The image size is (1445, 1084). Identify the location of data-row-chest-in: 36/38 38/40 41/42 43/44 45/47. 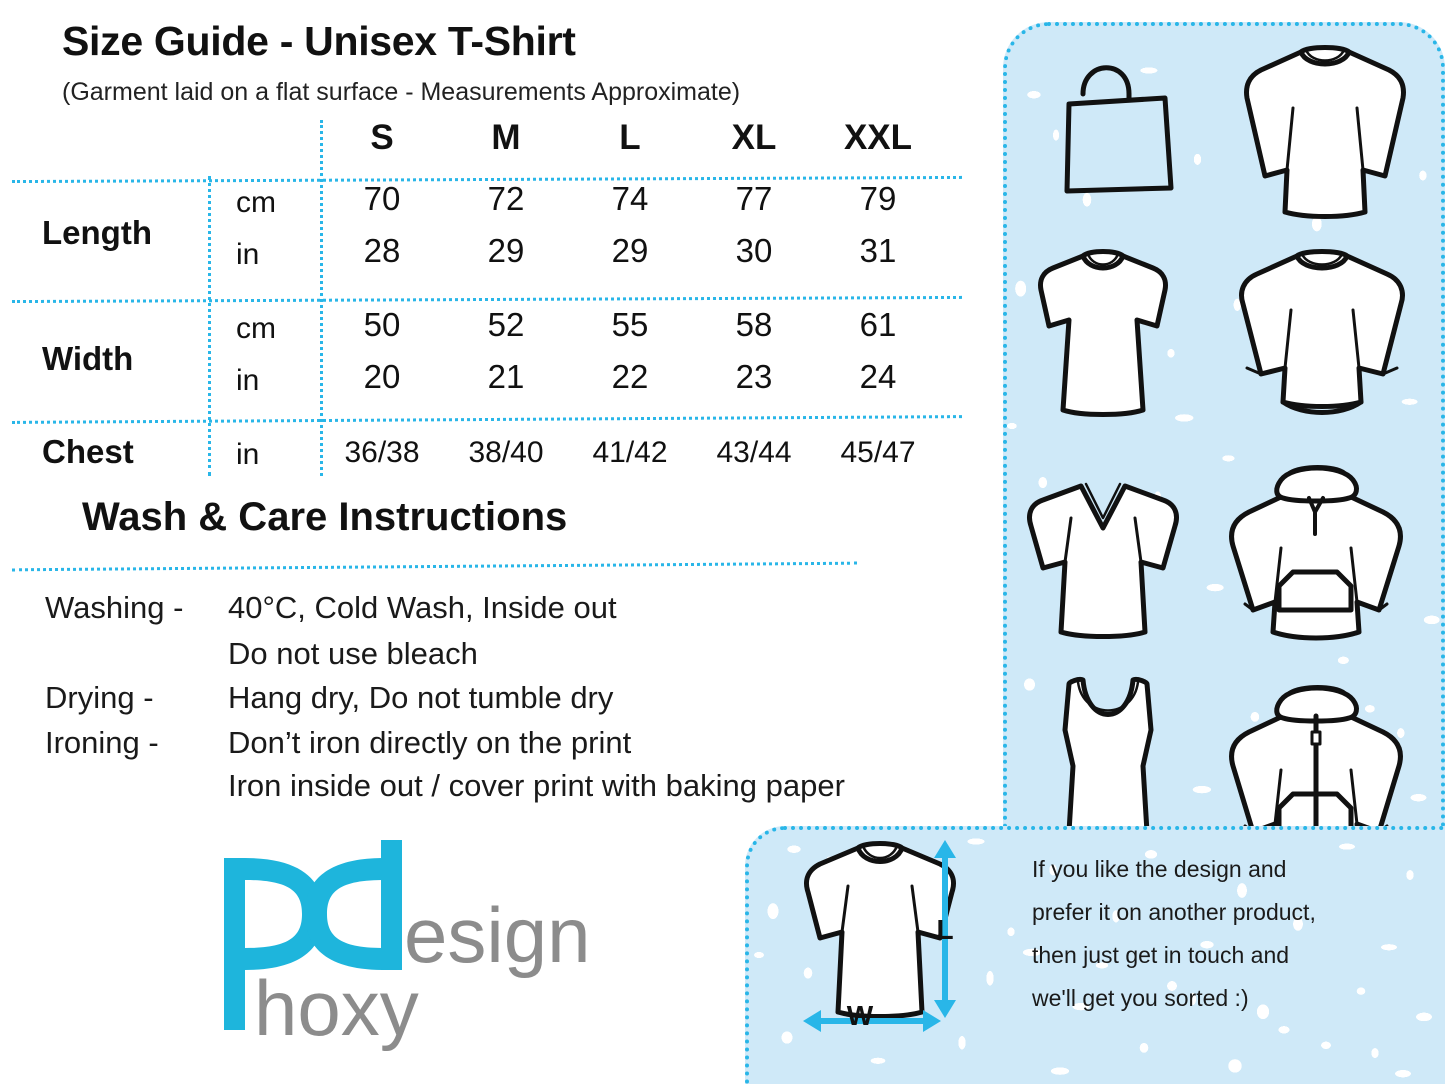
(630, 453).